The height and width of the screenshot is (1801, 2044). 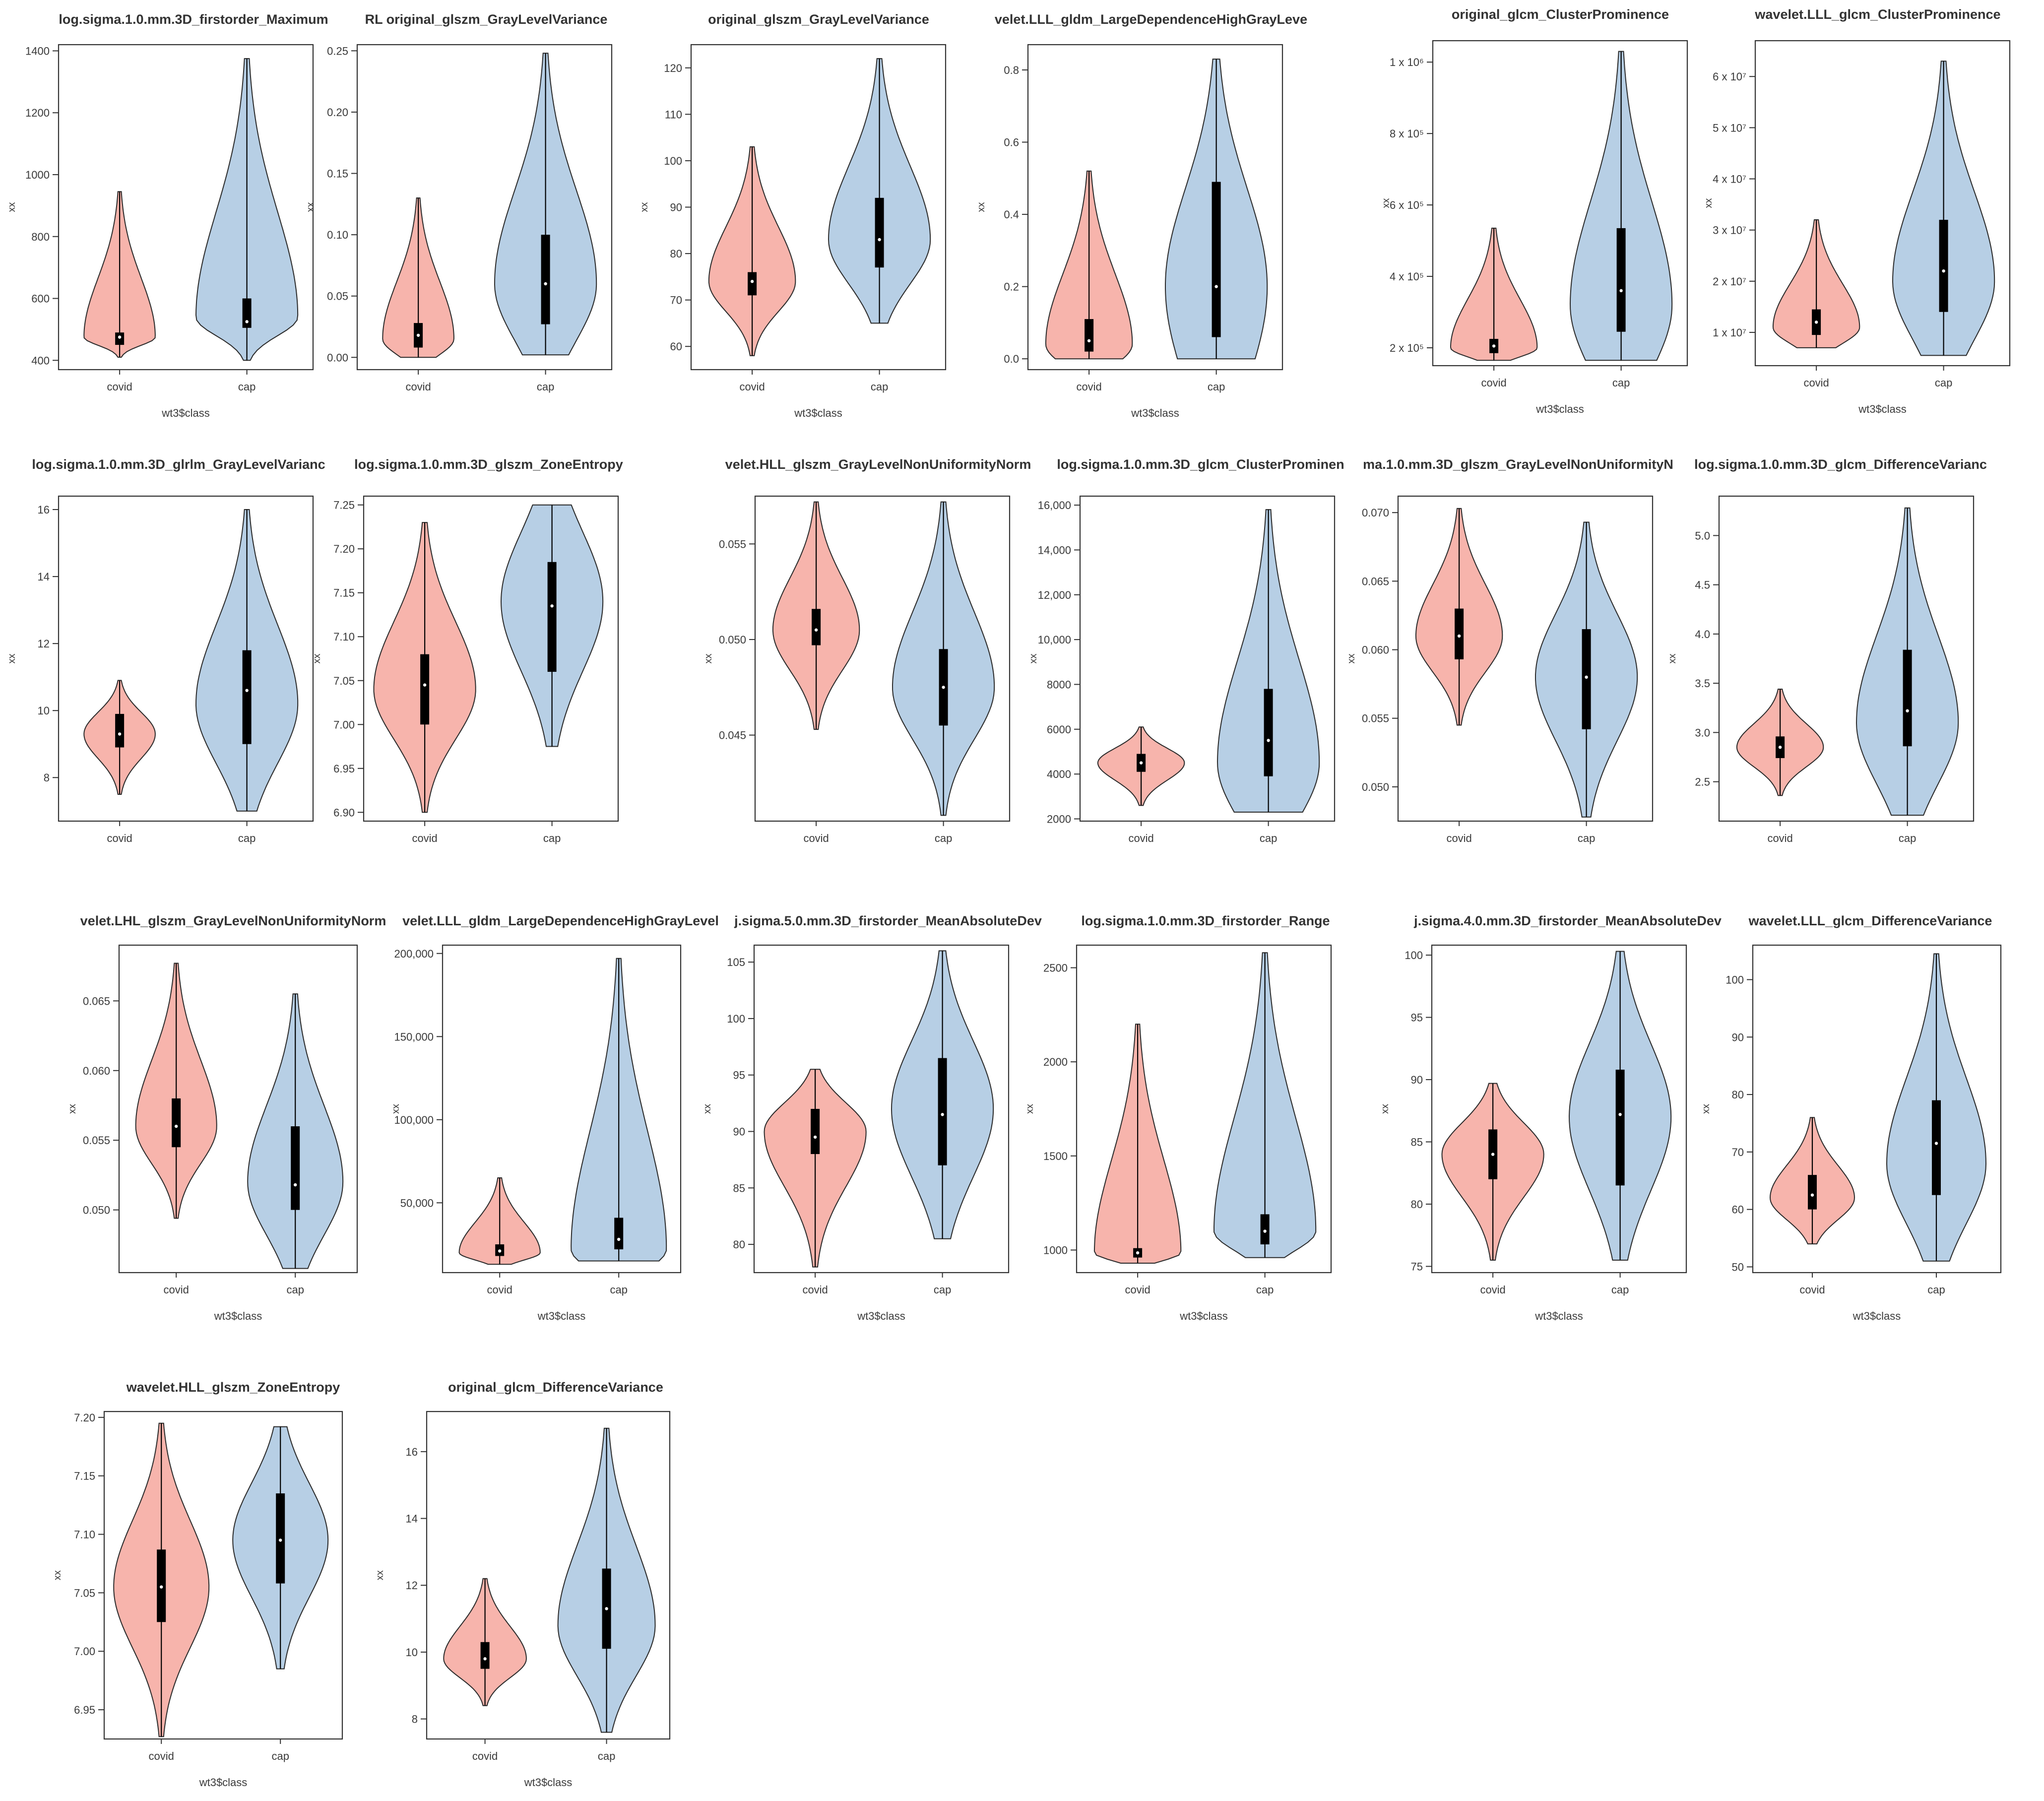 I want to click on y-tick-label: 120, so click(x=673, y=68).